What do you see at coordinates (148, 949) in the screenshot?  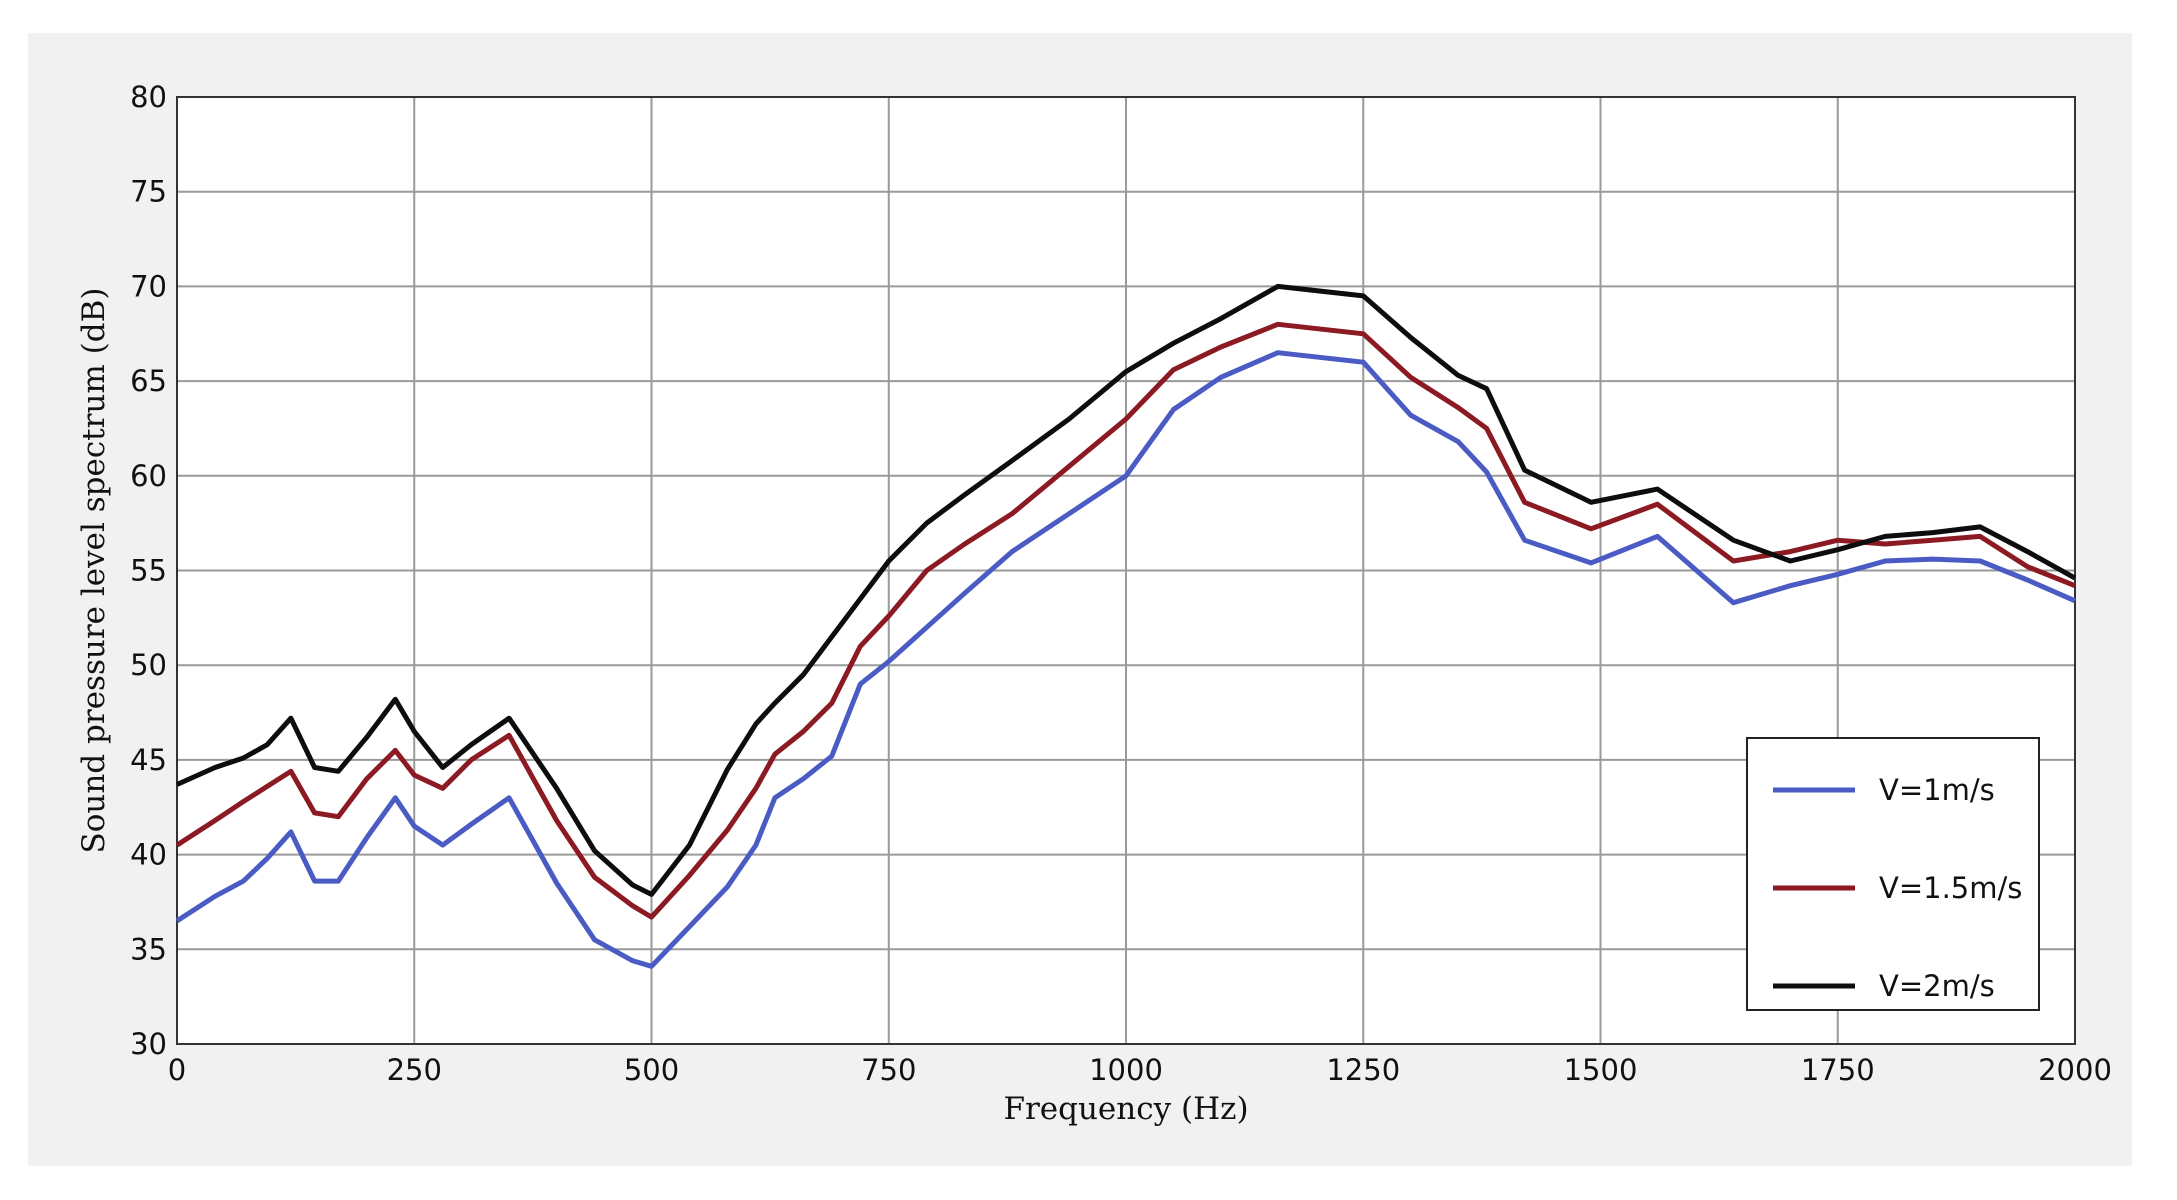 I see `y-tick-label: 35` at bounding box center [148, 949].